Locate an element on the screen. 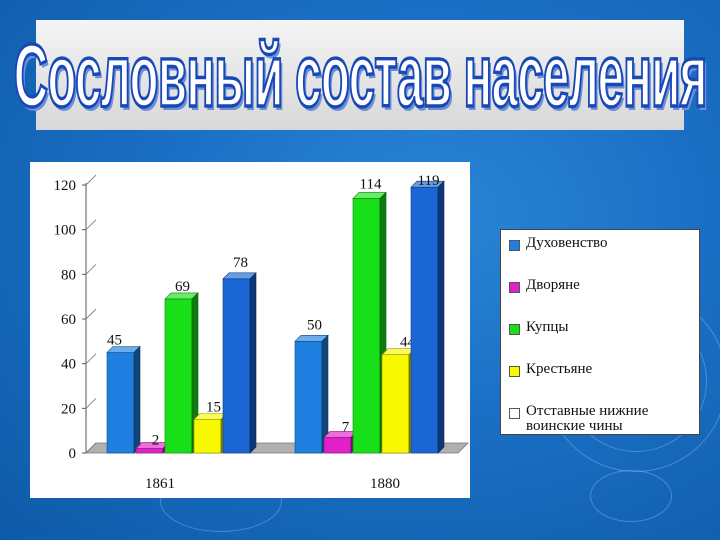  data-label: 78 is located at coordinates (240, 263).